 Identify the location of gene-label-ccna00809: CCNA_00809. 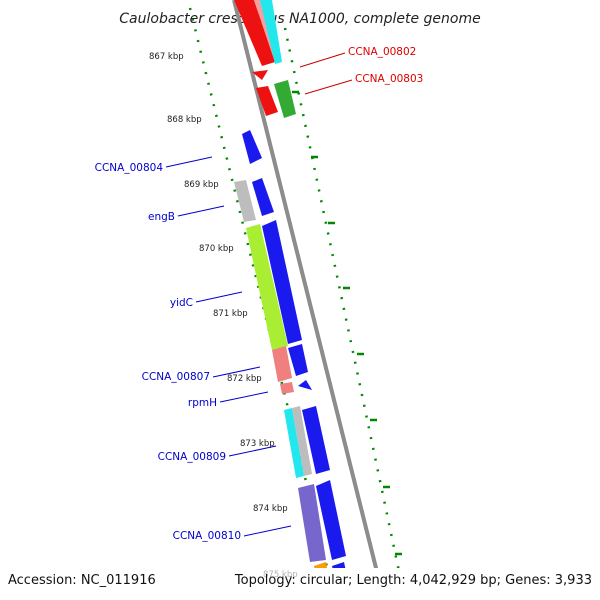
(192, 457).